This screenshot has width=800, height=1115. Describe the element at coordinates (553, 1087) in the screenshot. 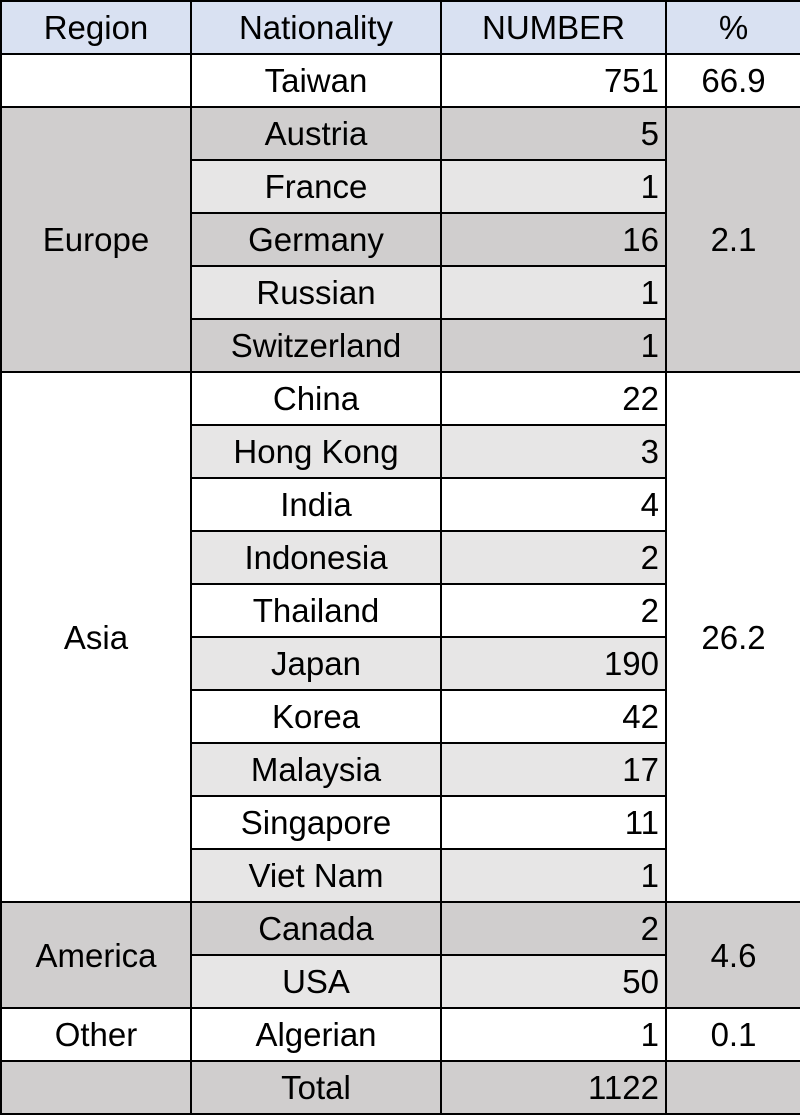

I see `total-number: 1122` at that location.